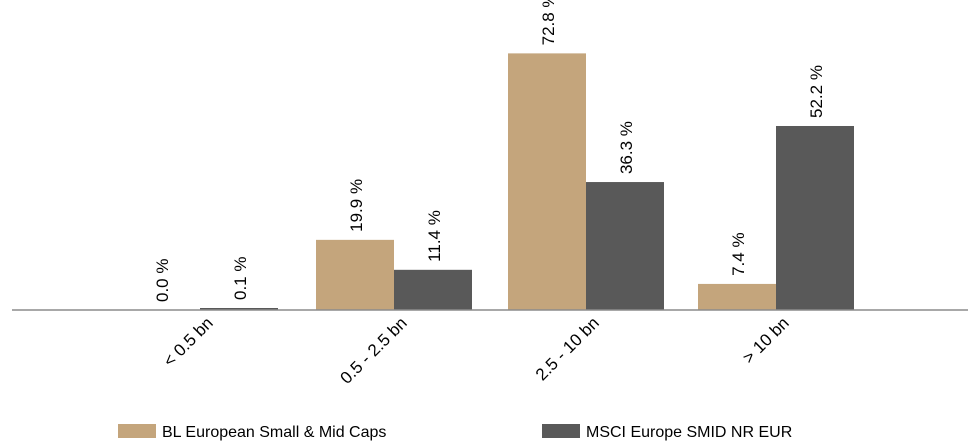  What do you see at coordinates (274, 432) in the screenshot?
I see `legend-label-bl: BL European Small & Mid Caps` at bounding box center [274, 432].